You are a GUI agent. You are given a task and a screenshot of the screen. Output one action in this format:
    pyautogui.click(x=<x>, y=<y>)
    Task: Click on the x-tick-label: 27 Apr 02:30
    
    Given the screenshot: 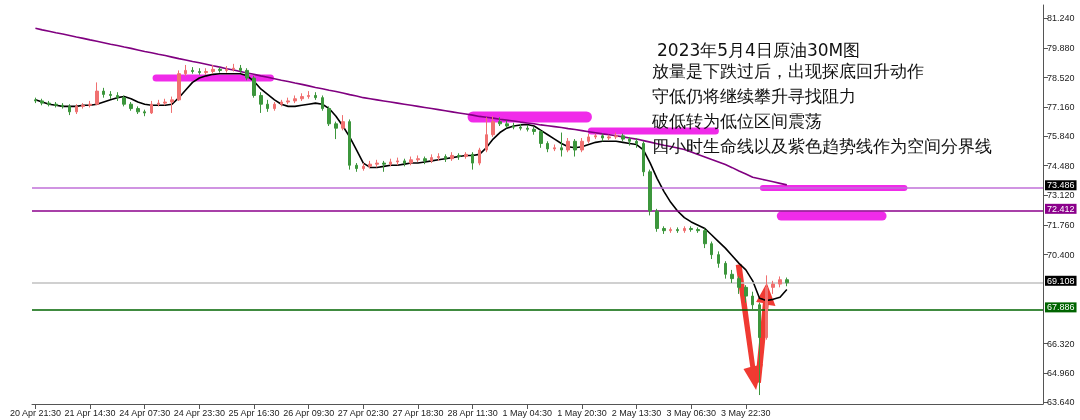 What is the action you would take?
    pyautogui.click(x=363, y=412)
    